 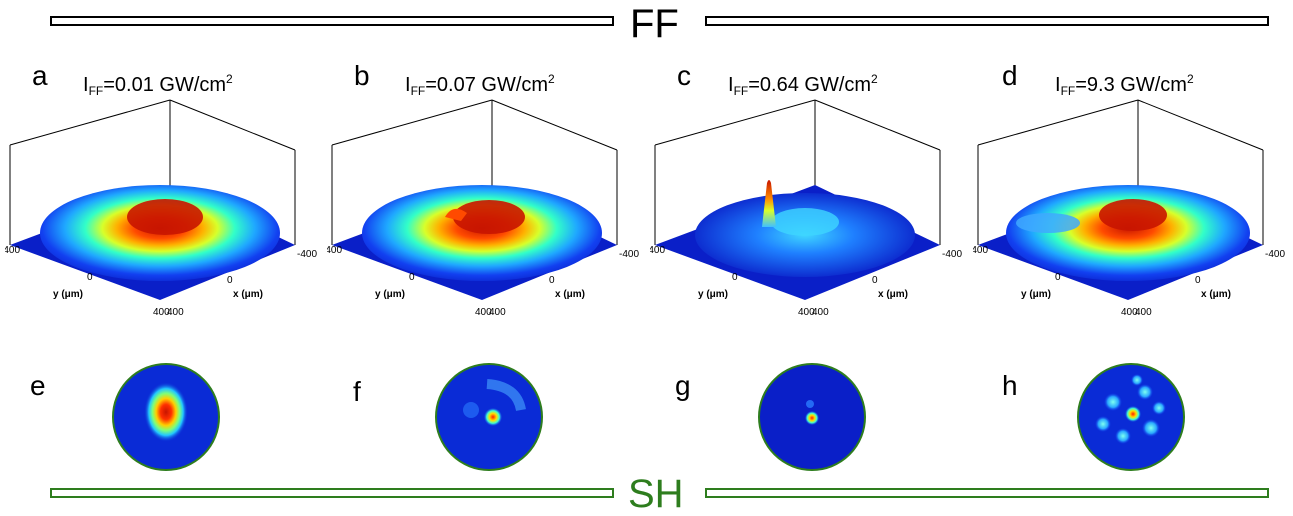 I want to click on surface-plot-b: -400 0 y (μm) 400 400 0 x (μm) -400, so click(x=483, y=208).